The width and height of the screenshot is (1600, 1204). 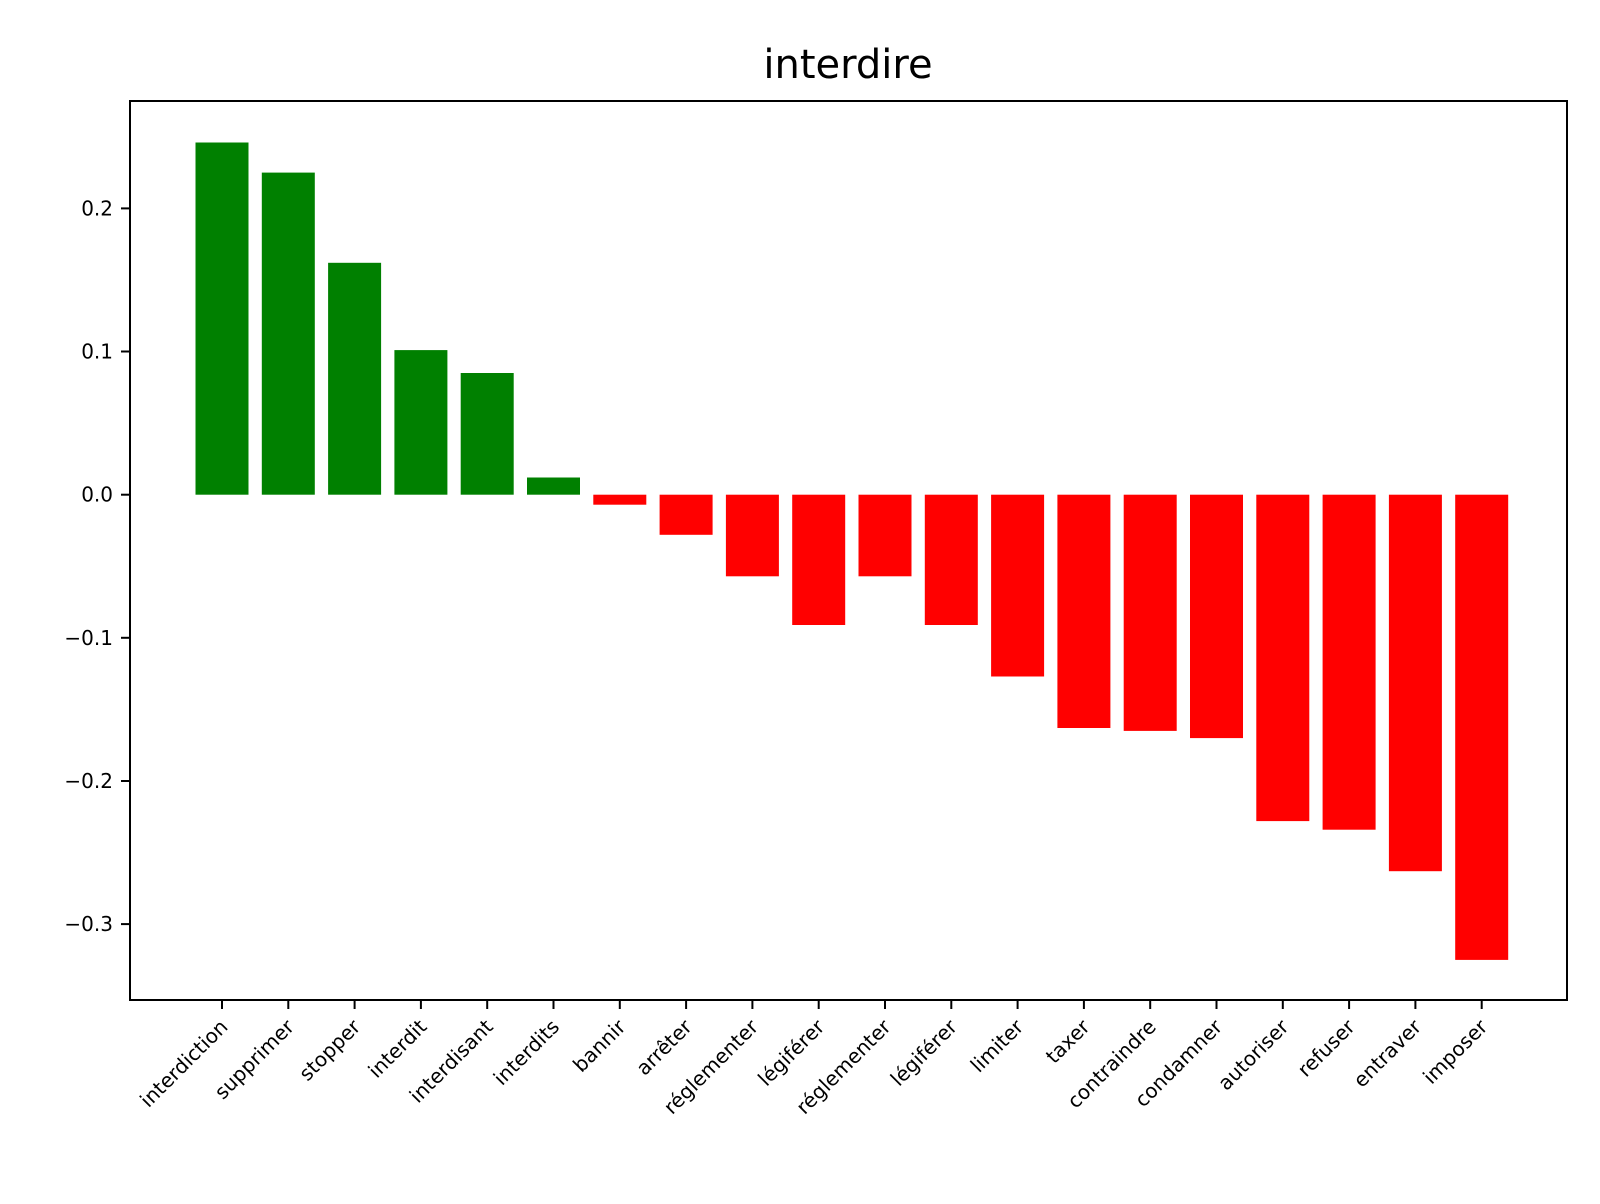 What do you see at coordinates (88, 781) in the screenshot?
I see `y-tick-label: −0.2` at bounding box center [88, 781].